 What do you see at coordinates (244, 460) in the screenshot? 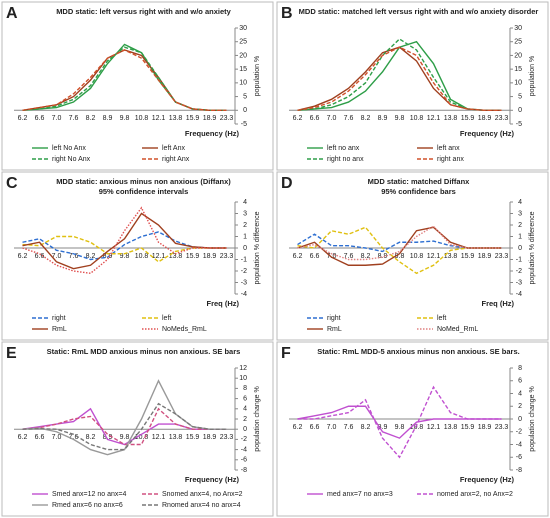
I see `y-tick-label: -6` at bounding box center [244, 460].